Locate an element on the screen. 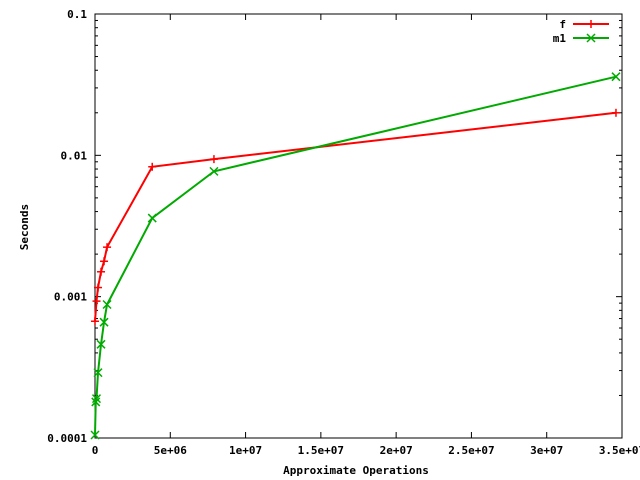  x-tick-label: 2e+07 is located at coordinates (396, 450).